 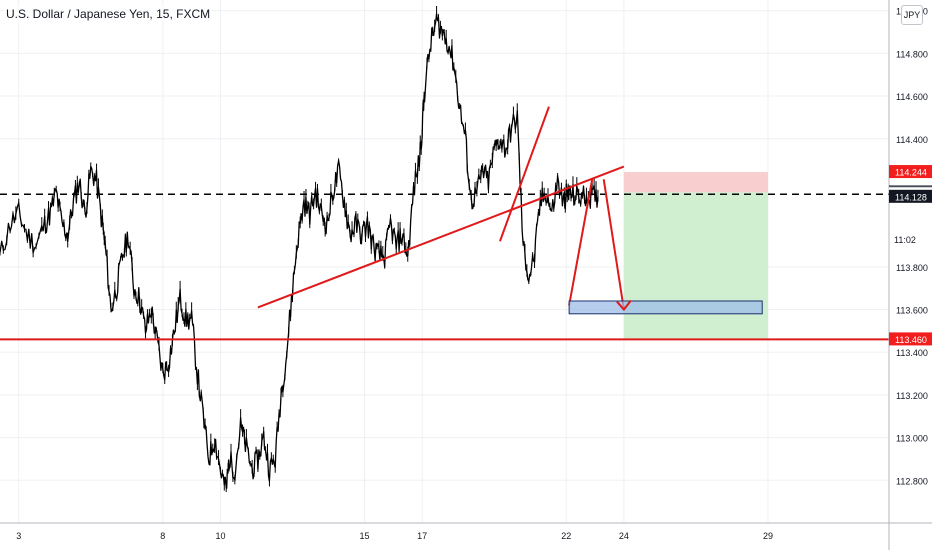 What do you see at coordinates (695, 266) in the screenshot?
I see `take-profit-zone` at bounding box center [695, 266].